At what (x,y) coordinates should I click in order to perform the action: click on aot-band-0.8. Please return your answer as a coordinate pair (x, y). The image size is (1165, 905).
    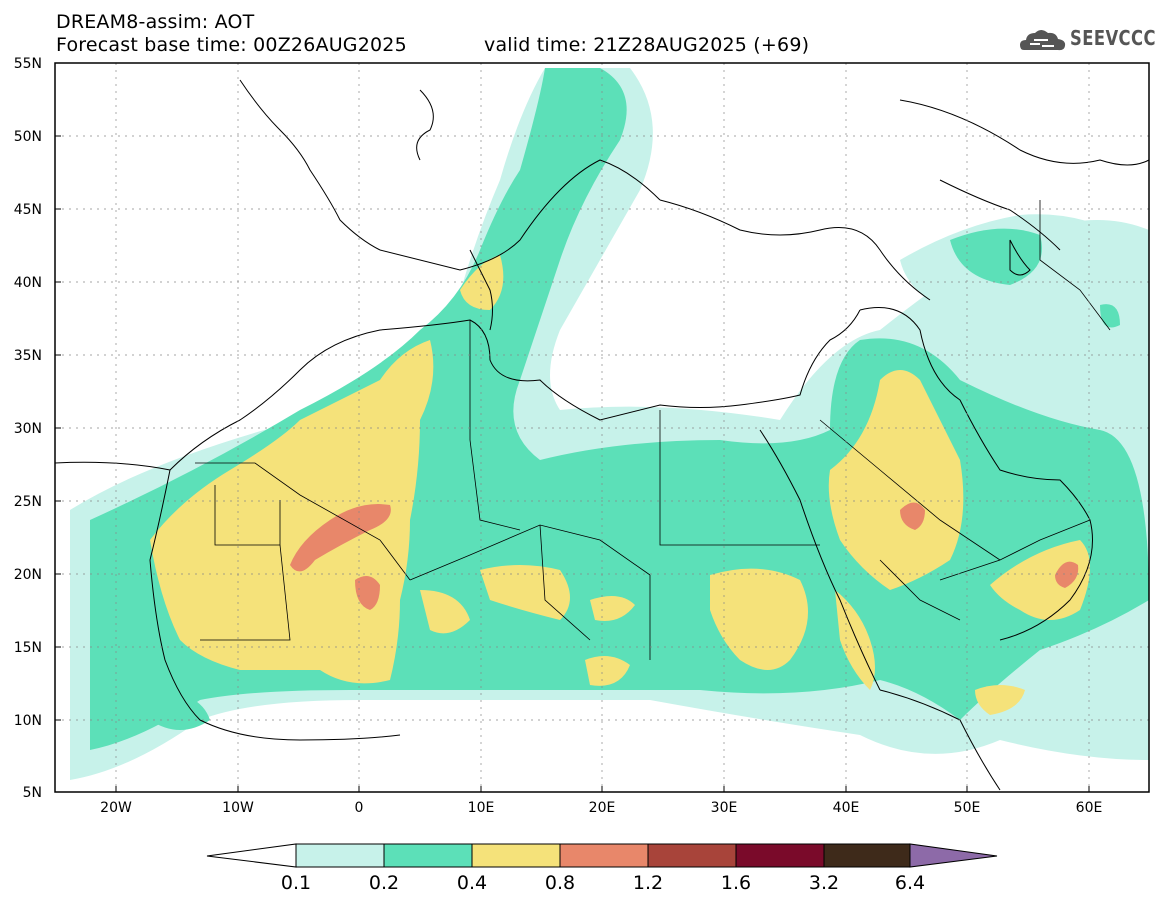
    Looking at the image, I should click on (684, 556).